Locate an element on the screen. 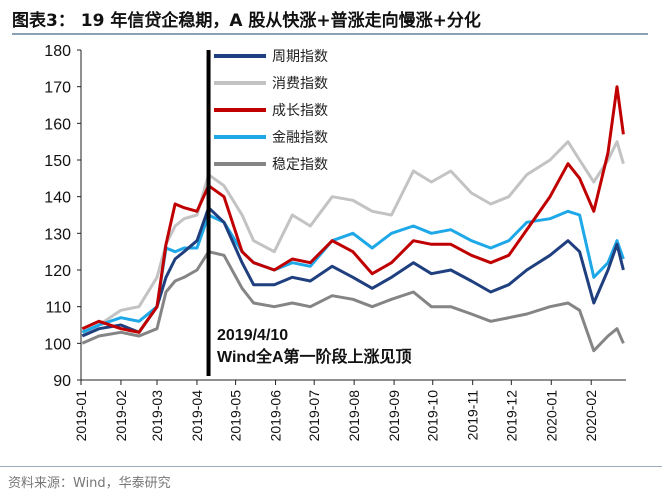 The image size is (662, 500). legend-label: 周期指数 is located at coordinates (300, 57).